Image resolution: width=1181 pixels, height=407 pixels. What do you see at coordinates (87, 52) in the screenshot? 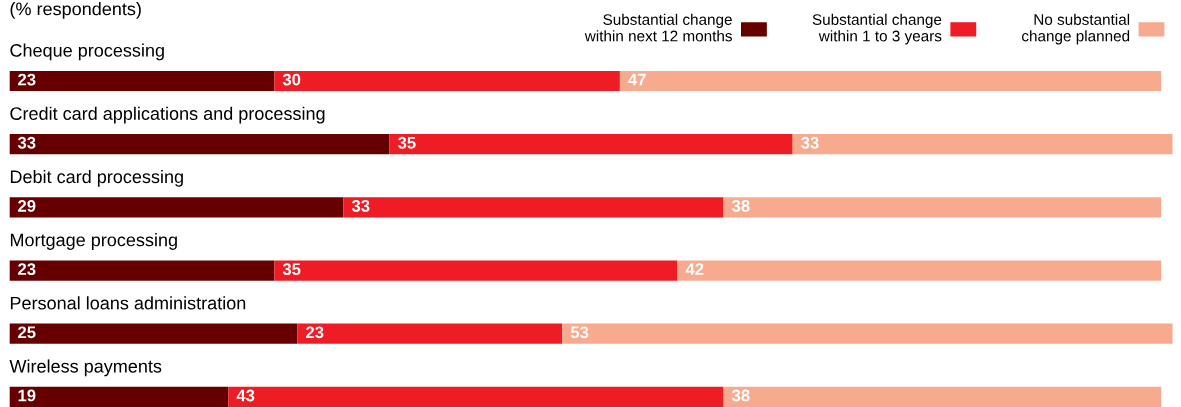
I see `y-tick-label: Cheque processing` at bounding box center [87, 52].